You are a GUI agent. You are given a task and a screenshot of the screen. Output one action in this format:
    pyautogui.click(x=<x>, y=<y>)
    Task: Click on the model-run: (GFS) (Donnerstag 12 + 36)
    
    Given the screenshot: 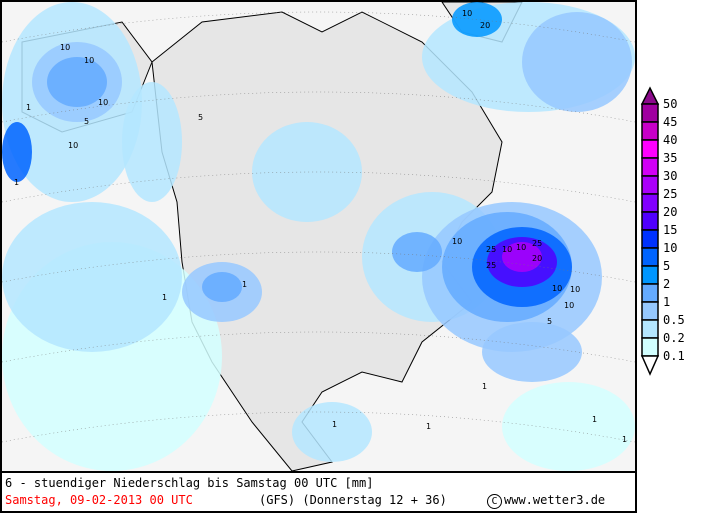 What is the action you would take?
    pyautogui.click(x=353, y=500)
    